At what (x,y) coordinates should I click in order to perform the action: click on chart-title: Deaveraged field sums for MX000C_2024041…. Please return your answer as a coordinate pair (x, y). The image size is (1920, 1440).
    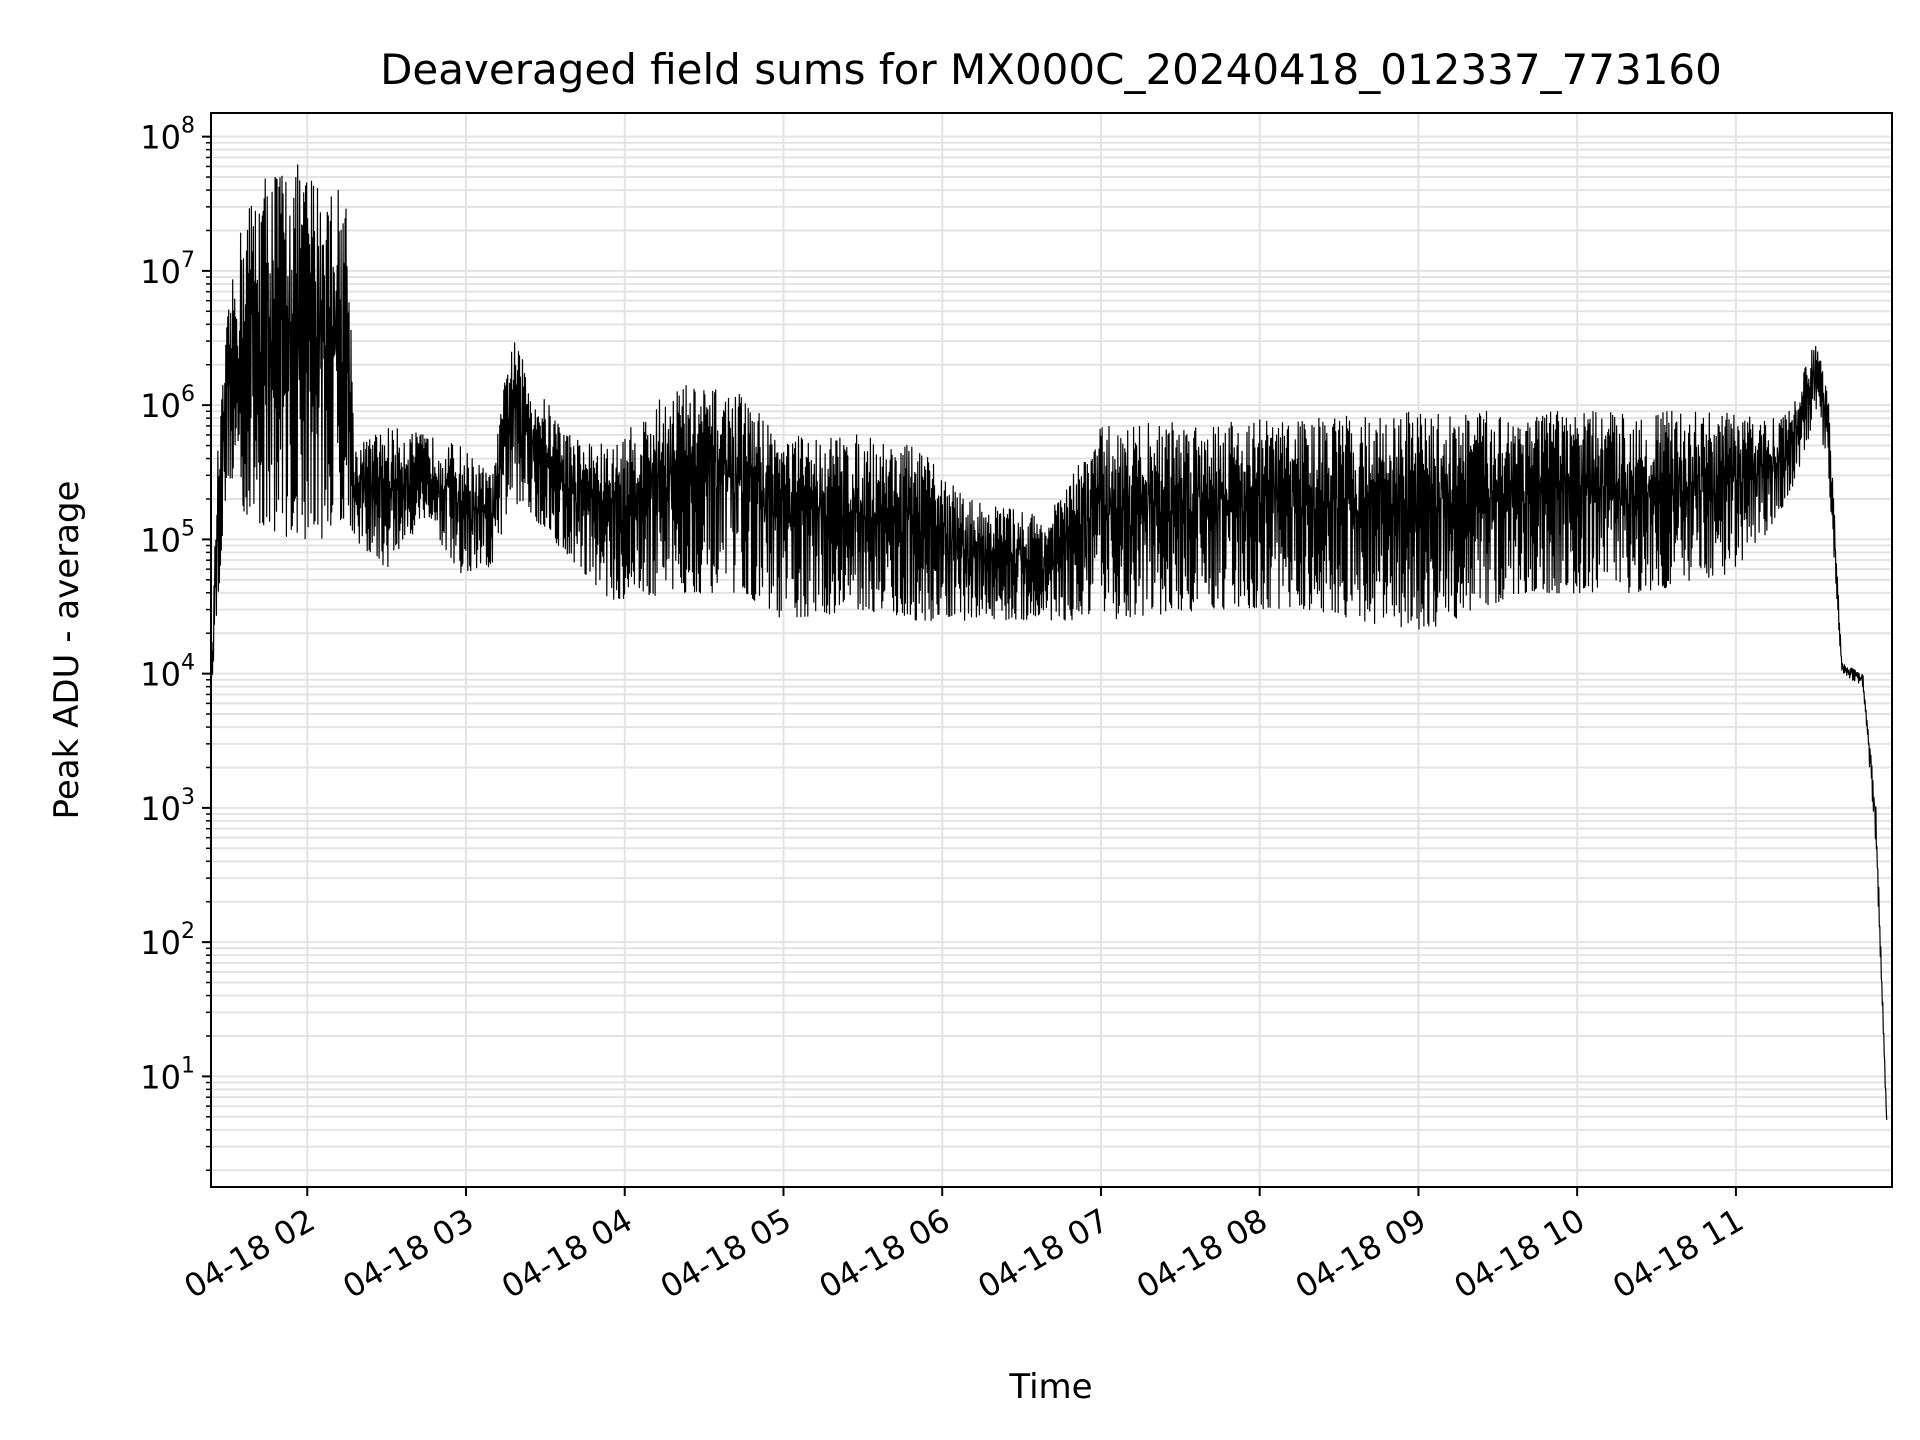
    Looking at the image, I should click on (1051, 69).